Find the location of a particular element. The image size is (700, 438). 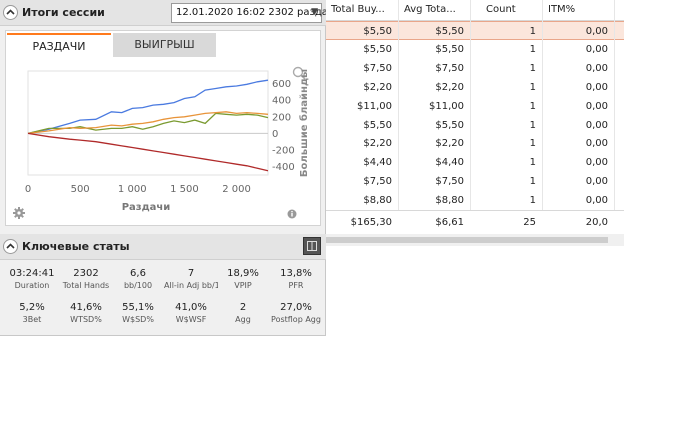

column-count: Count is located at coordinates (501, 9).